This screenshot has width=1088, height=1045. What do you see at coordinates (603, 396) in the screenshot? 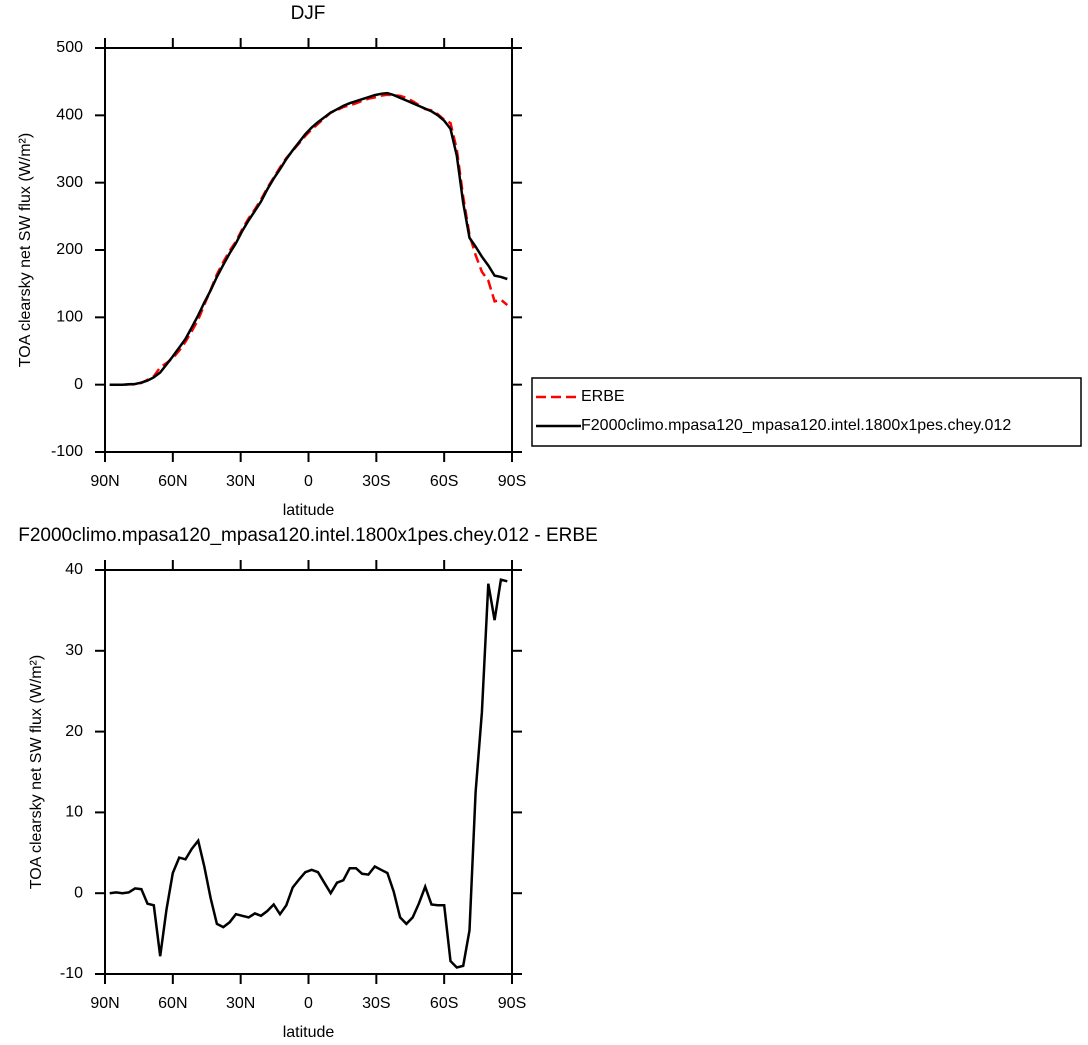
I see `legend-label: ERBE` at bounding box center [603, 396].